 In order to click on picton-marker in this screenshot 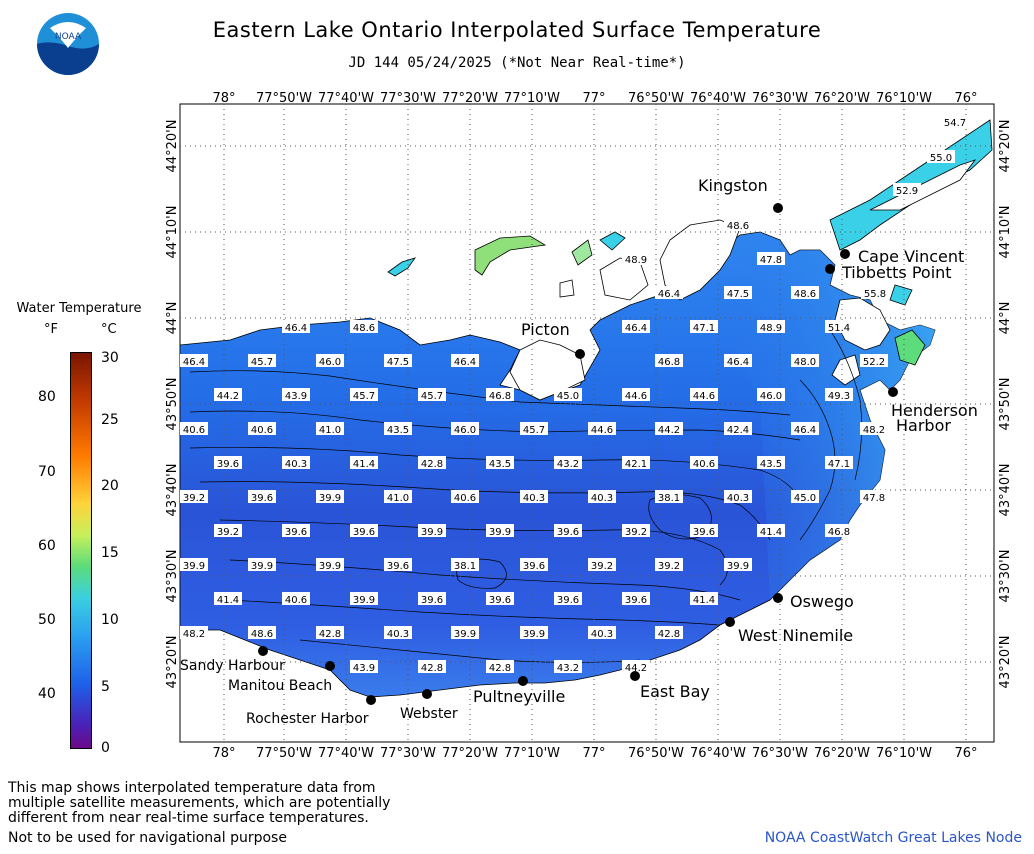, I will do `click(580, 354)`.